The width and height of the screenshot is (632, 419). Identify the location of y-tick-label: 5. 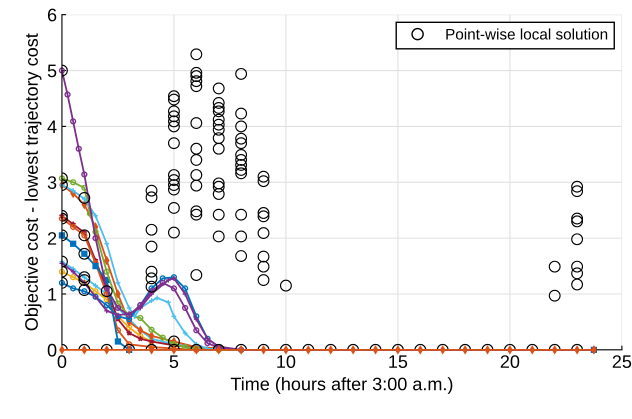
(52, 71).